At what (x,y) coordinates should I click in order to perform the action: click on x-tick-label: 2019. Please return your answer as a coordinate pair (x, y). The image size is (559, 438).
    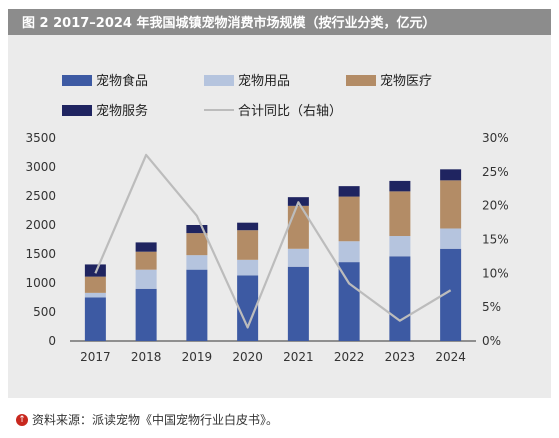
    Looking at the image, I should click on (197, 357).